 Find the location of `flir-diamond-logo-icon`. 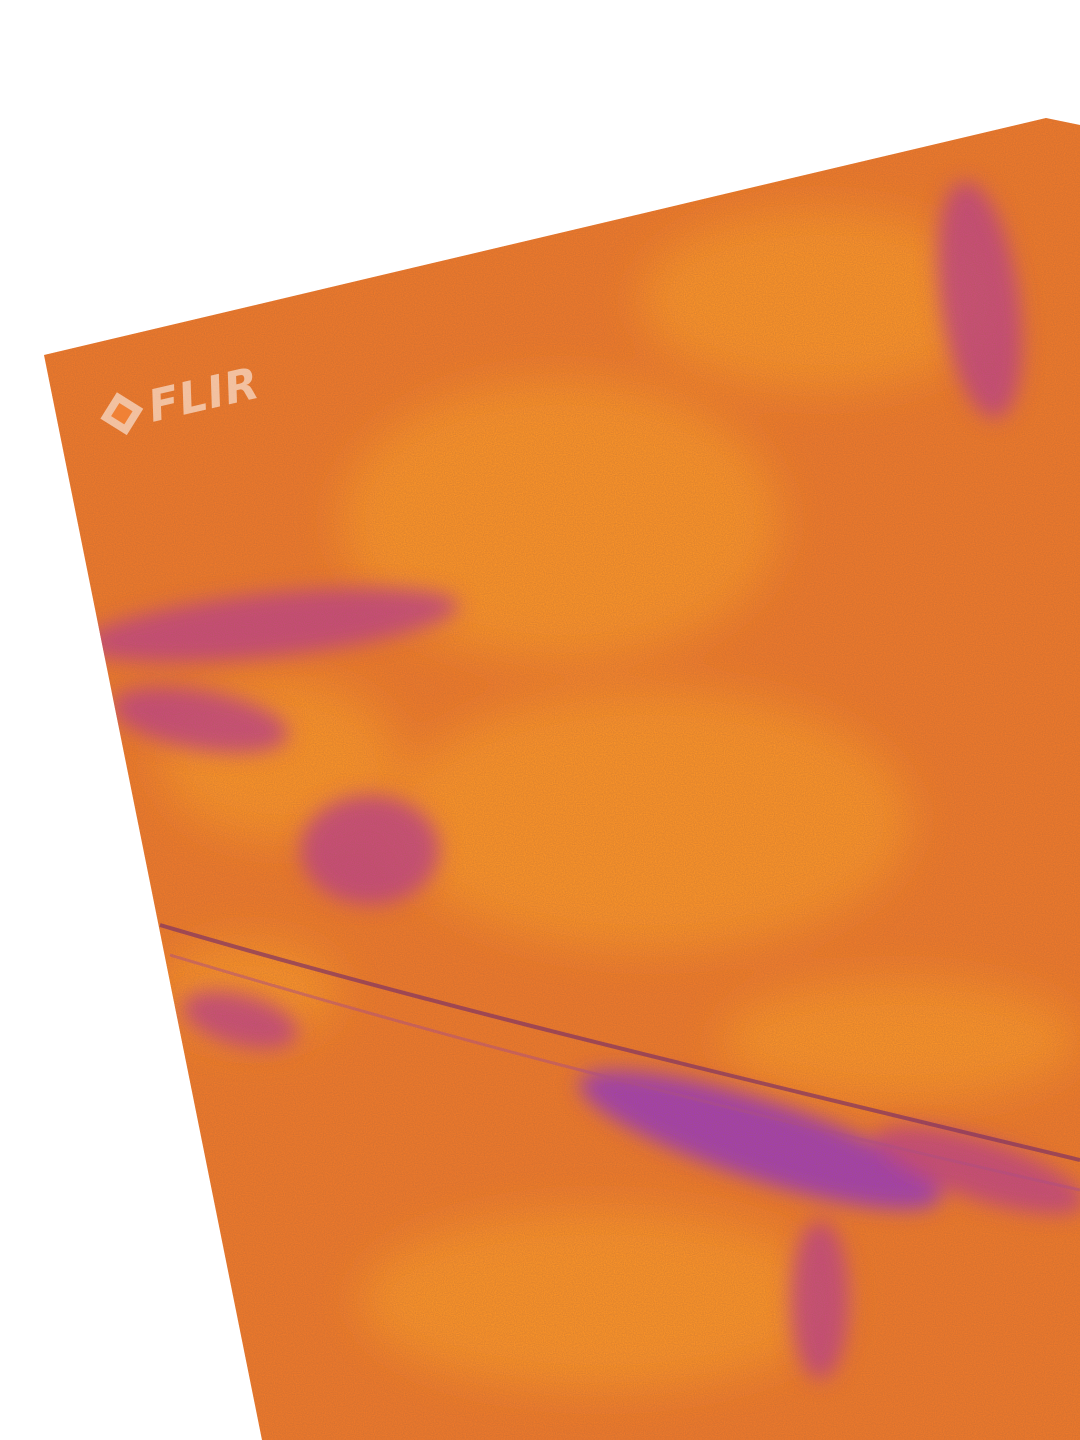

flir-diamond-logo-icon is located at coordinates (122, 414).